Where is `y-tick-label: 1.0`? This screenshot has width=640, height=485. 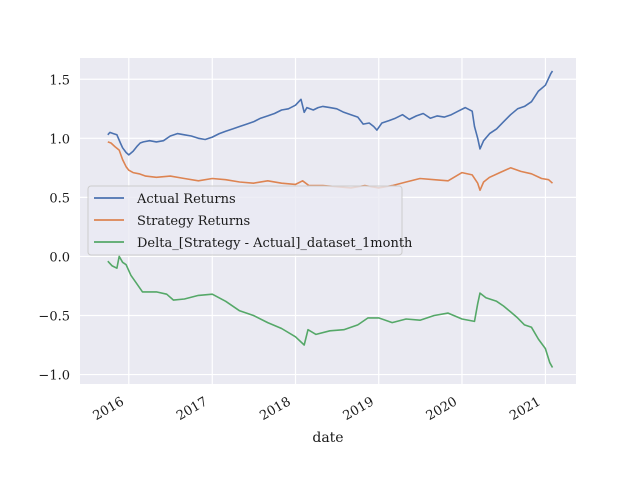 y-tick-label: 1.0 is located at coordinates (59, 139).